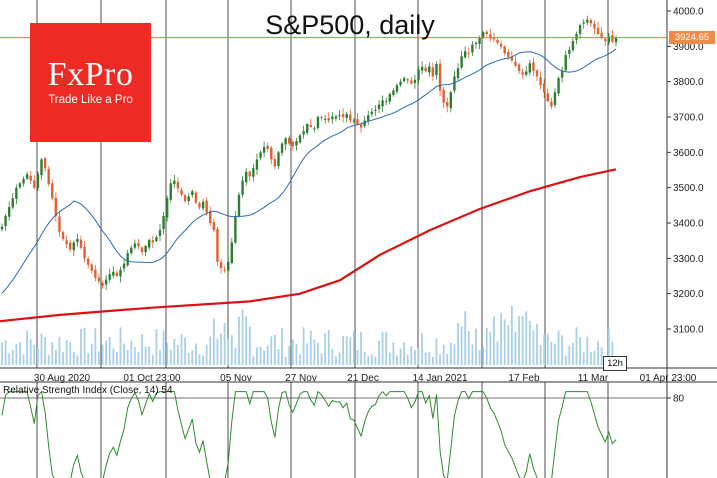  Describe the element at coordinates (90, 74) in the screenshot. I see `fxpro-logo-text: FxPro` at that location.